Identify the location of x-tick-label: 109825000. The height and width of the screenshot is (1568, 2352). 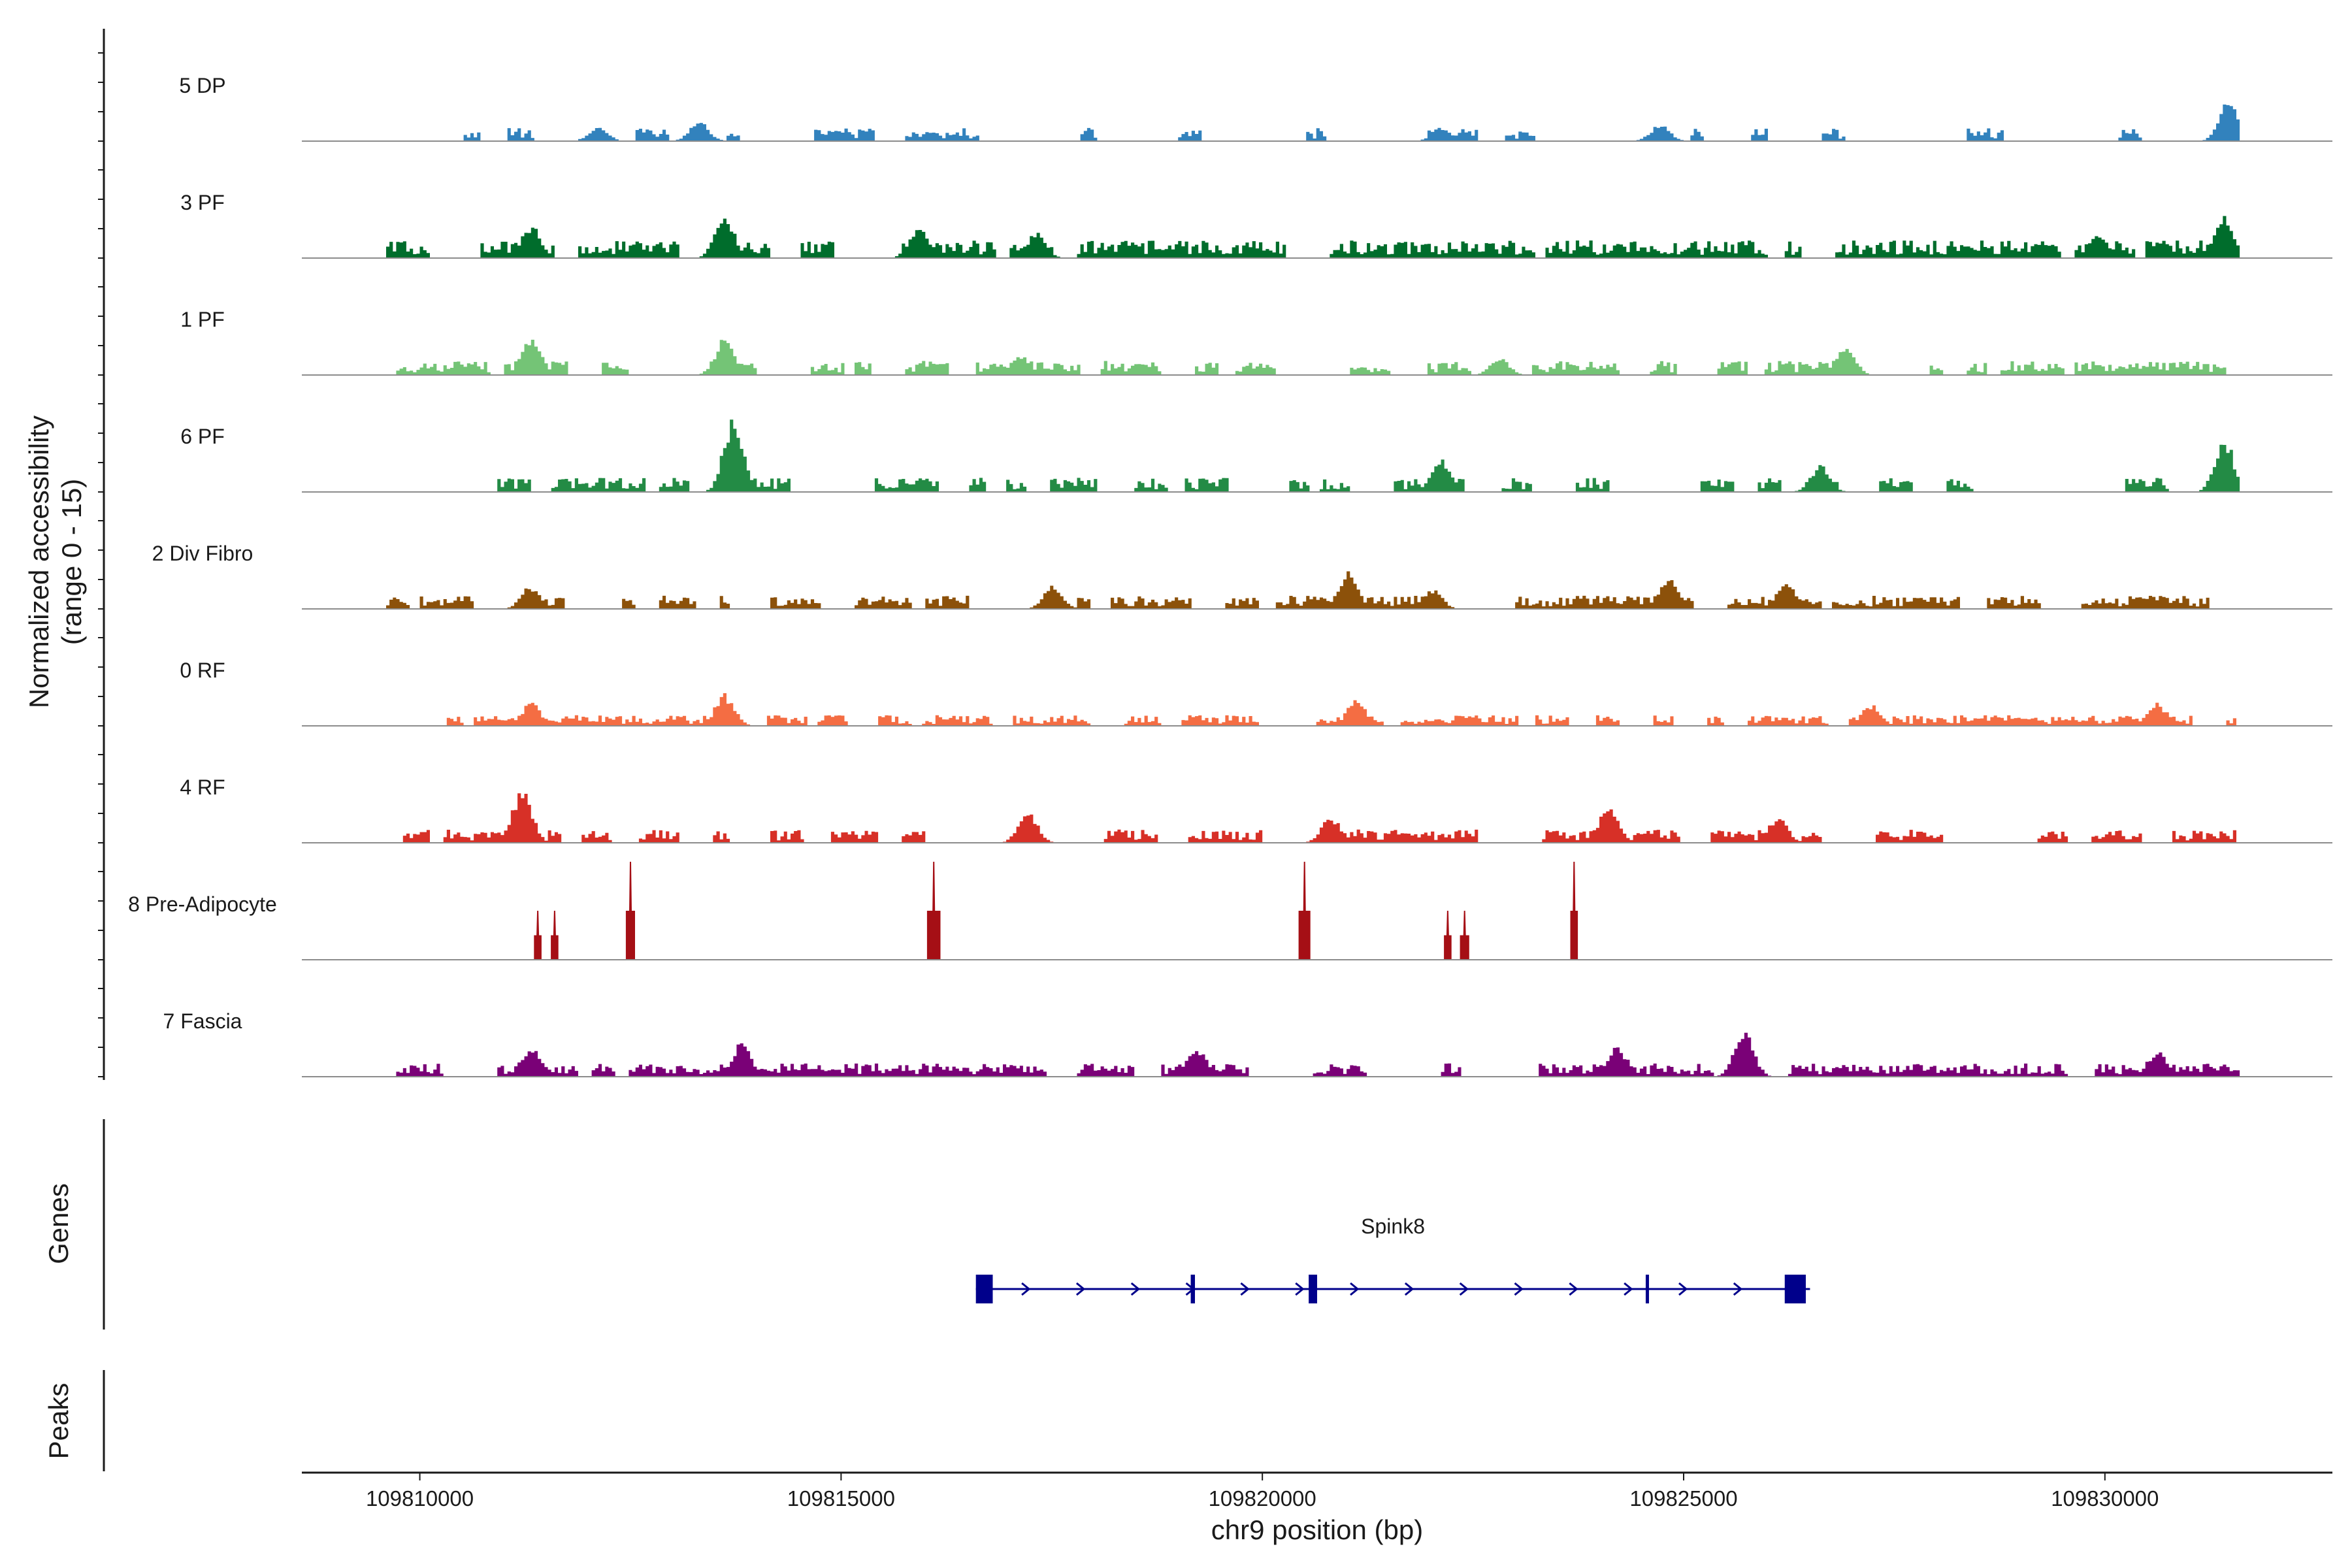
(1683, 1498).